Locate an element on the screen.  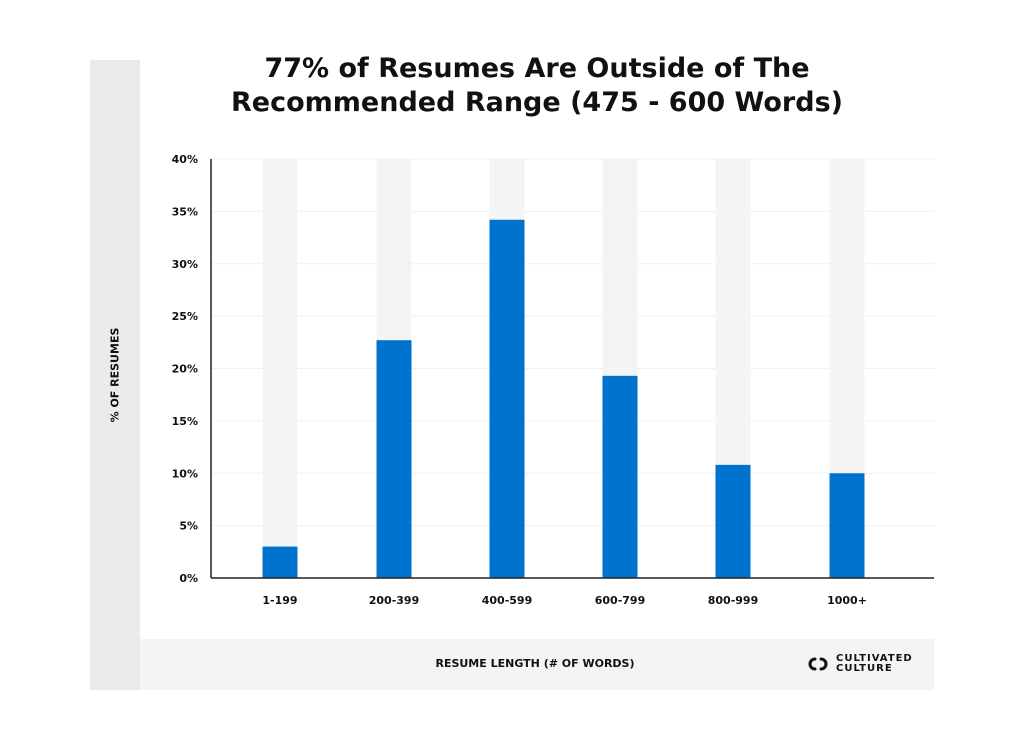
y-tick-label: 40% is located at coordinates (185, 159).